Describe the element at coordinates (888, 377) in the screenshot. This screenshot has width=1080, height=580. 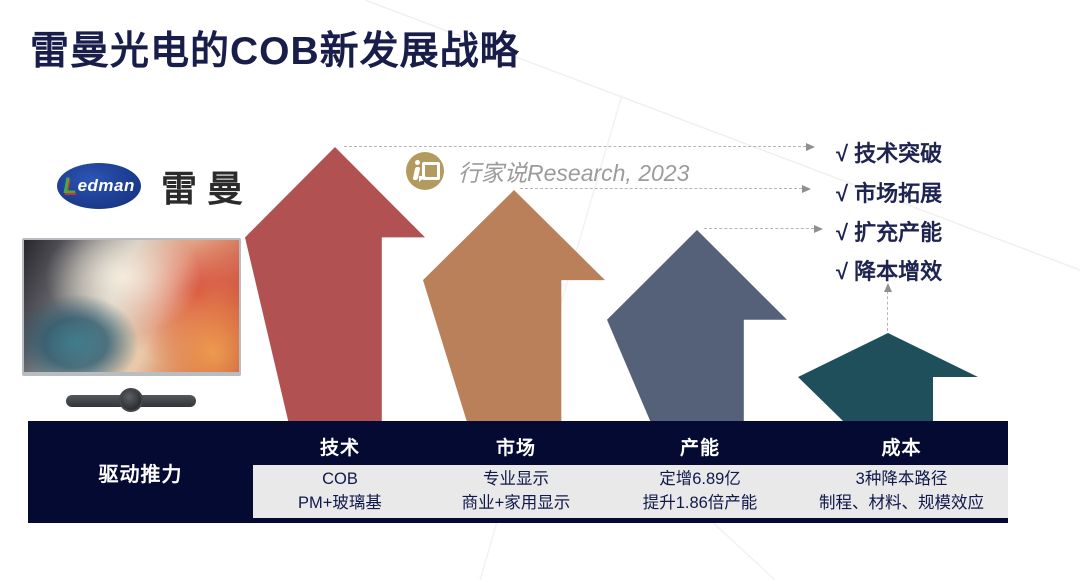
I see `arrow-cost` at that location.